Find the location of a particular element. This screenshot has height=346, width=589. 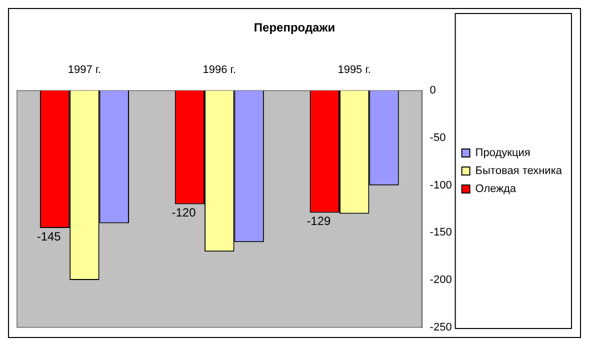

y-tick-label: -100 is located at coordinates (441, 185).